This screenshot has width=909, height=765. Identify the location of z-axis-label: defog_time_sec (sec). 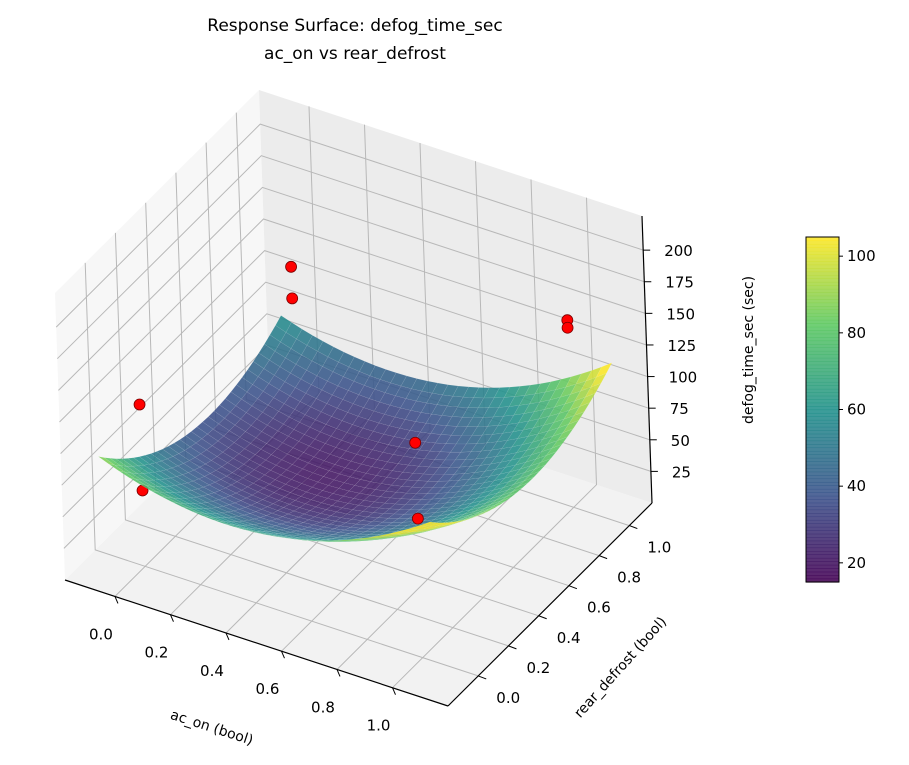
(749, 350).